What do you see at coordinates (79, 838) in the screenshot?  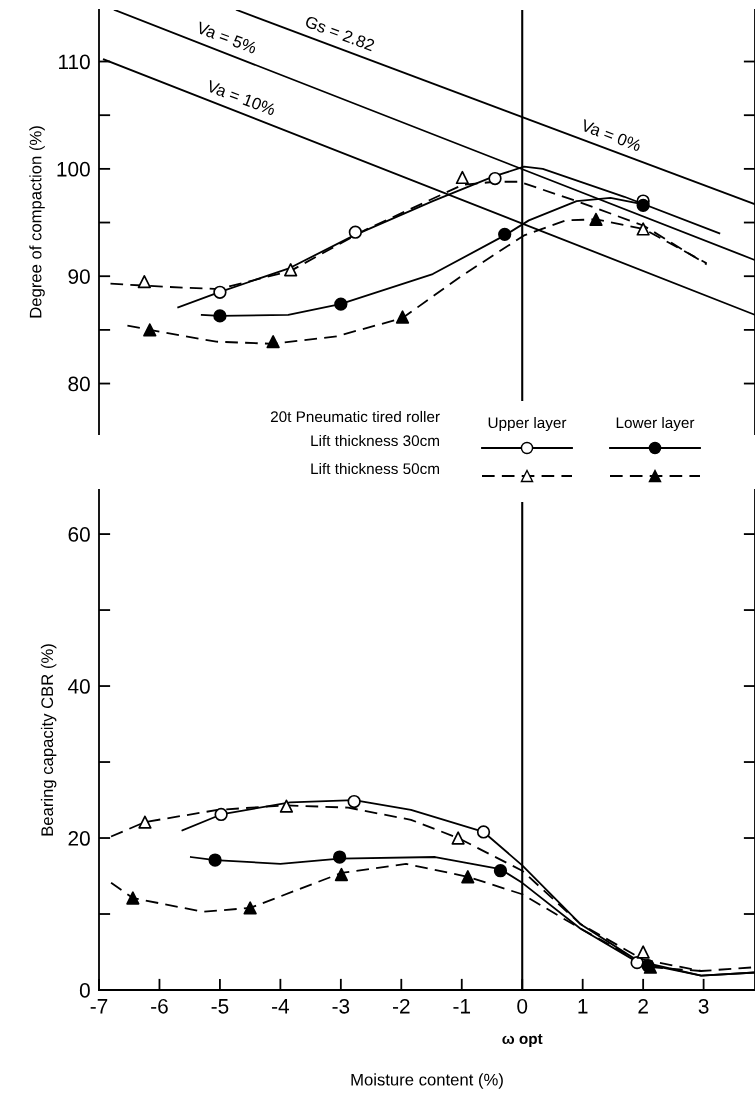 I see `y-tick-label: 20` at bounding box center [79, 838].